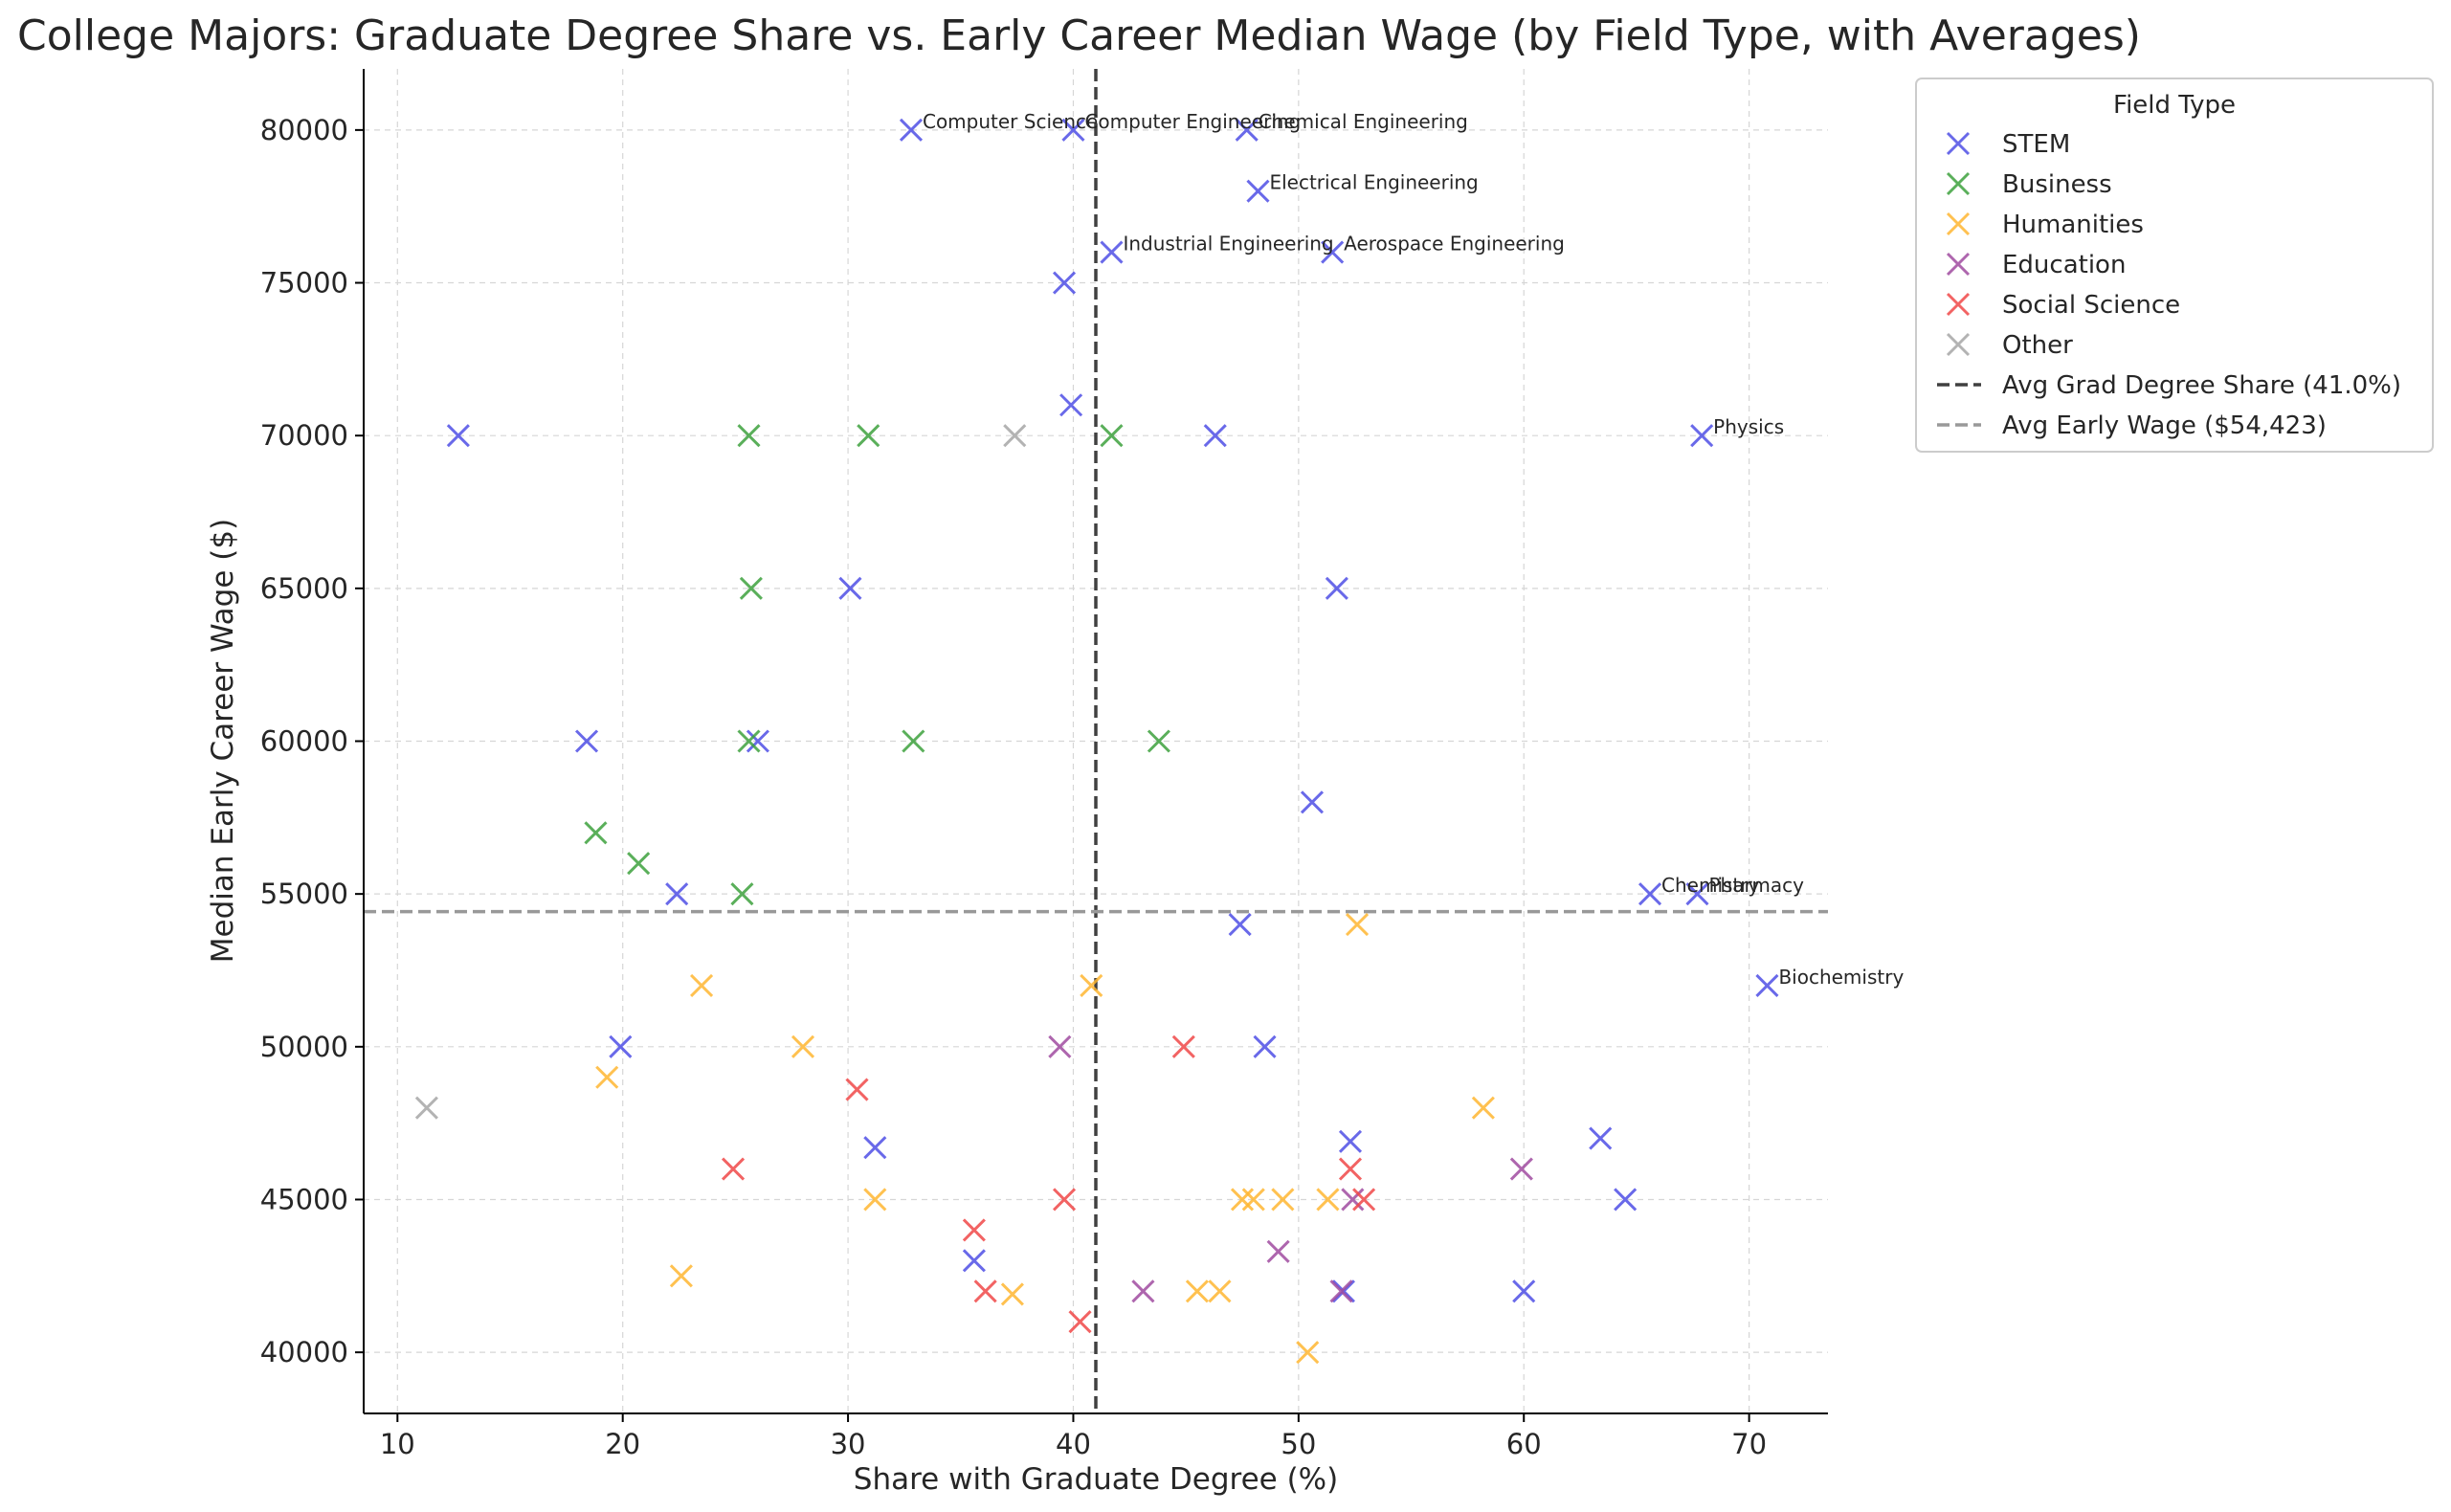  What do you see at coordinates (1749, 1444) in the screenshot?
I see `x-tick-label: 70` at bounding box center [1749, 1444].